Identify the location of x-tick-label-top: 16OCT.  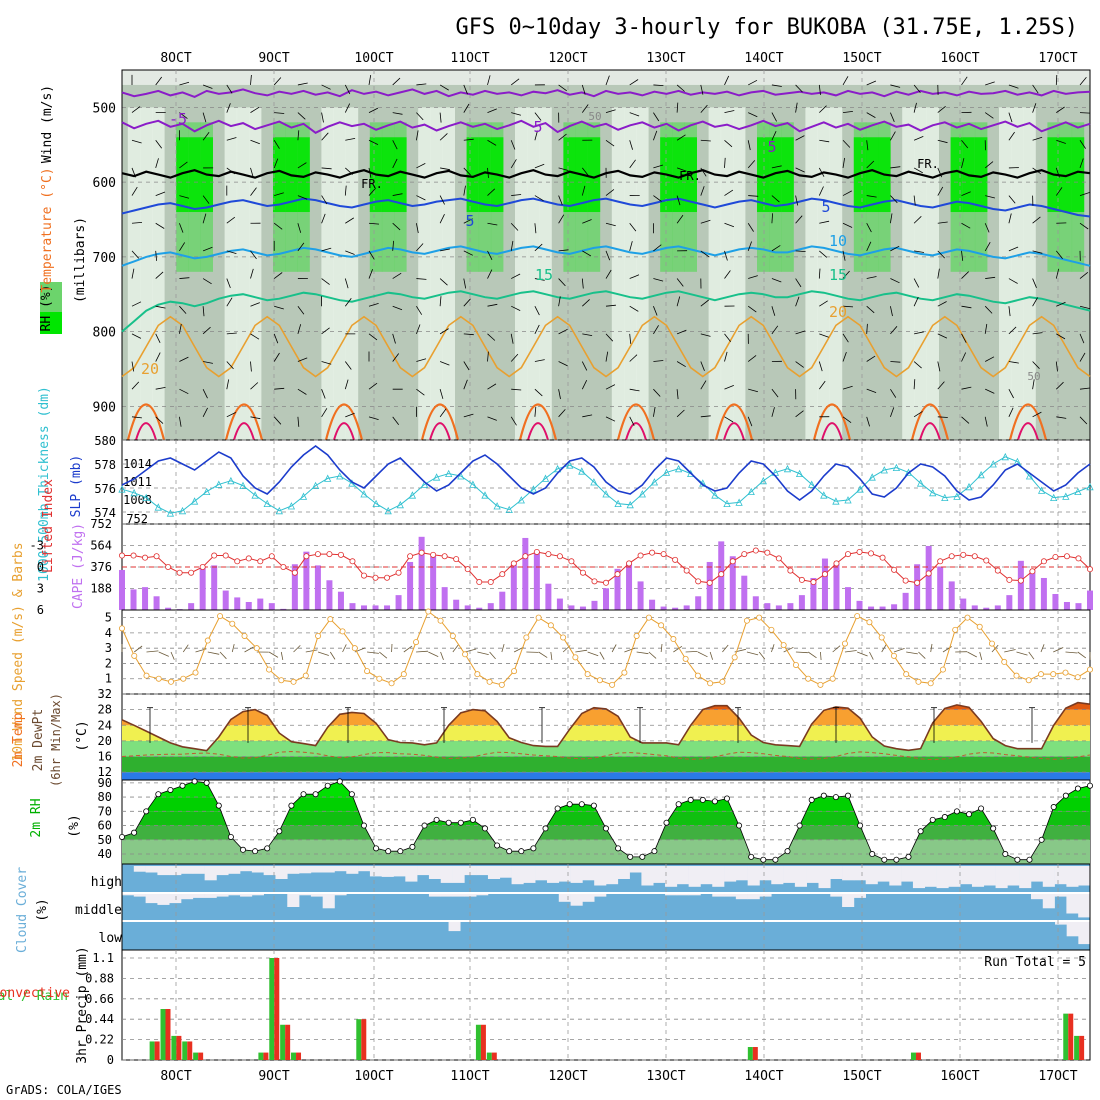
(959, 58).